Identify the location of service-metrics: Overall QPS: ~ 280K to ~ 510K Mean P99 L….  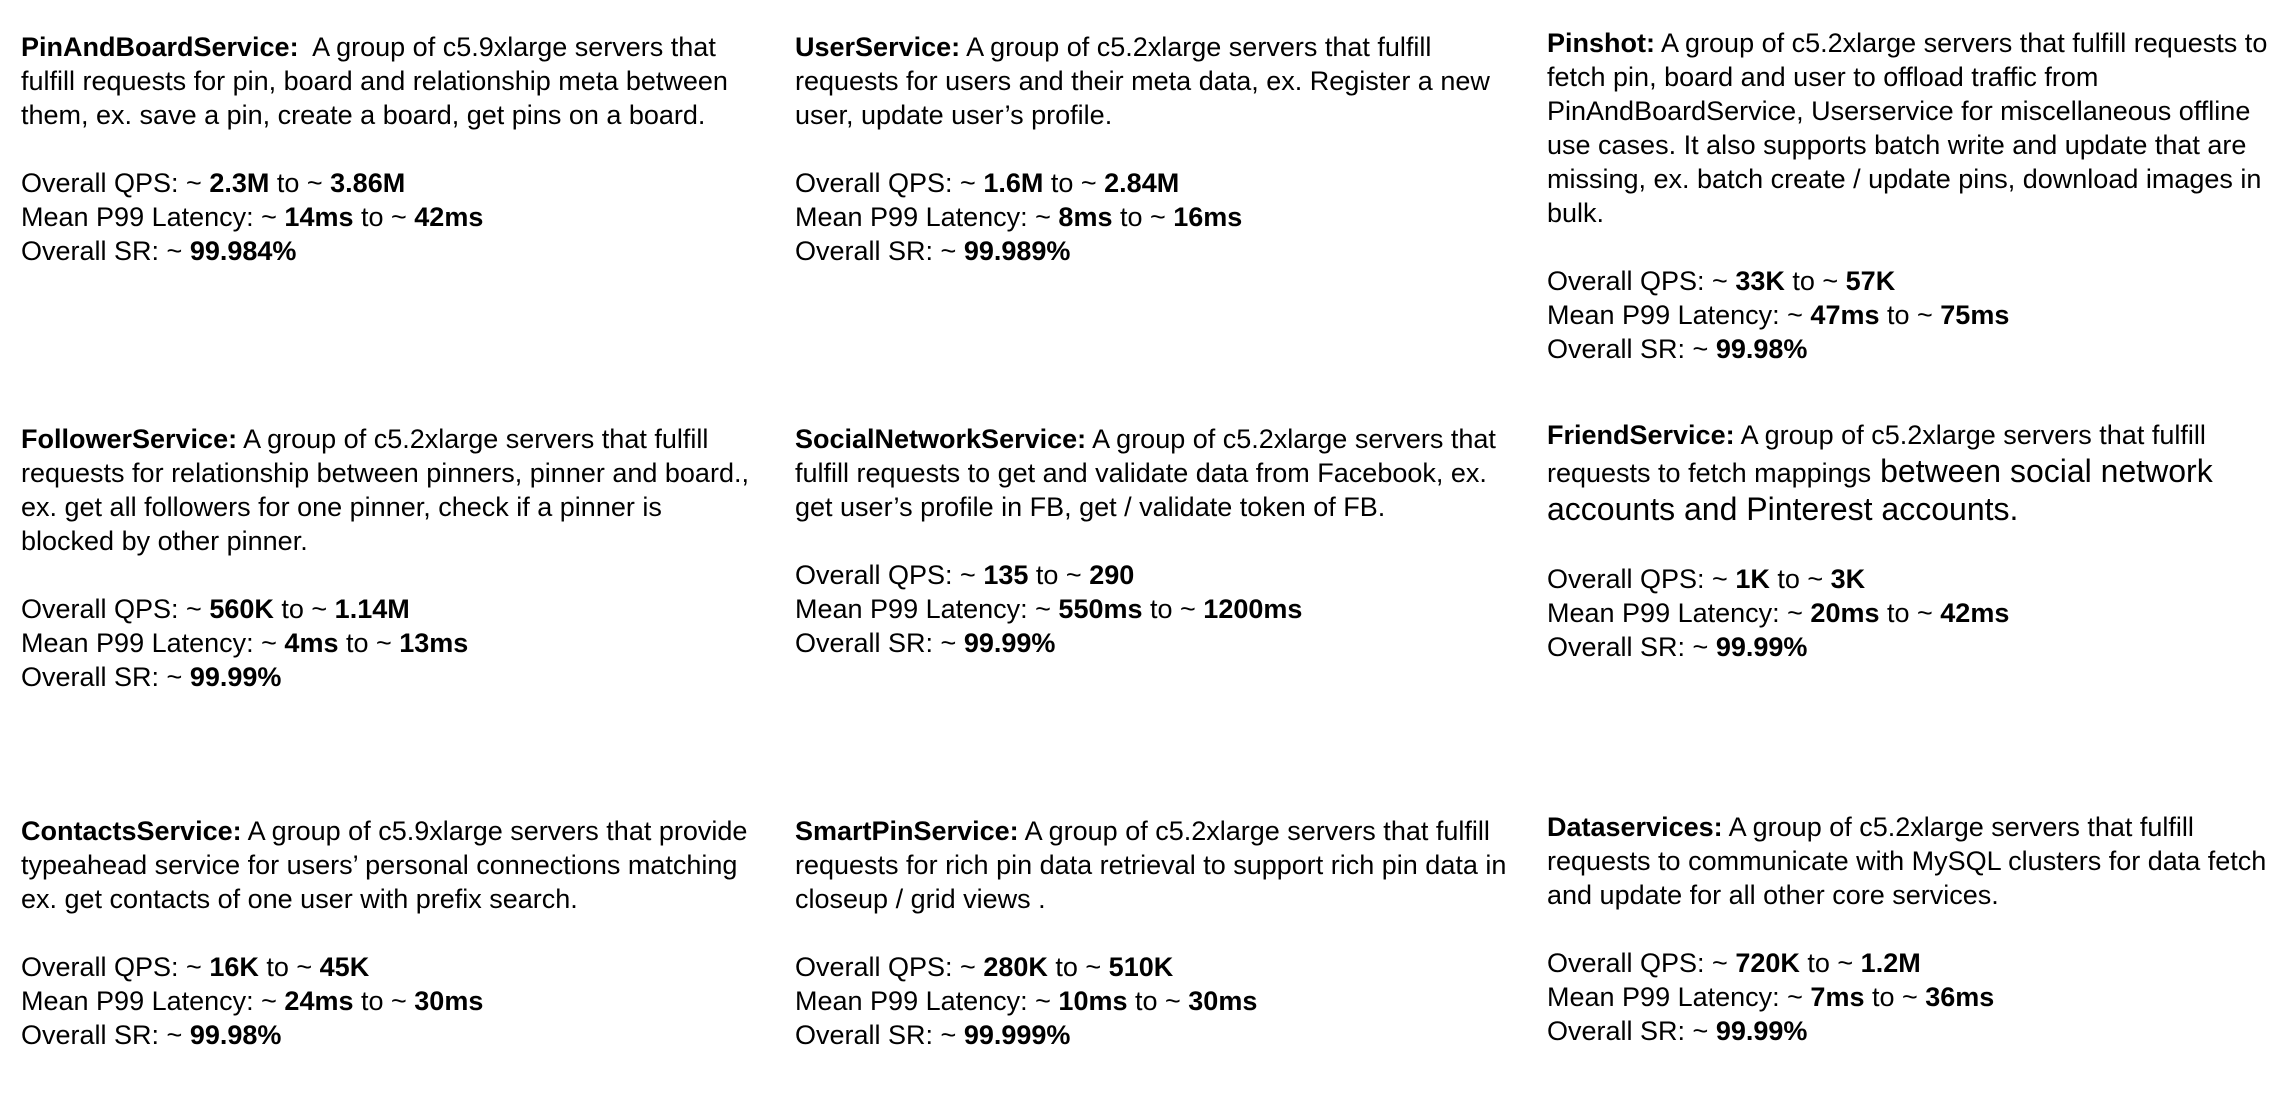
(1157, 1001).